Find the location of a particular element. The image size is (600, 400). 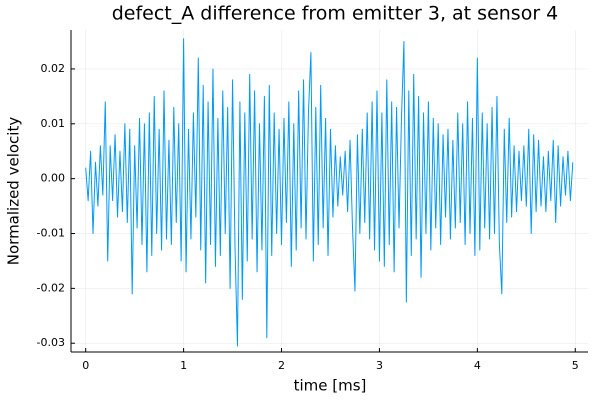

x-tick-label: 0 is located at coordinates (85, 365).